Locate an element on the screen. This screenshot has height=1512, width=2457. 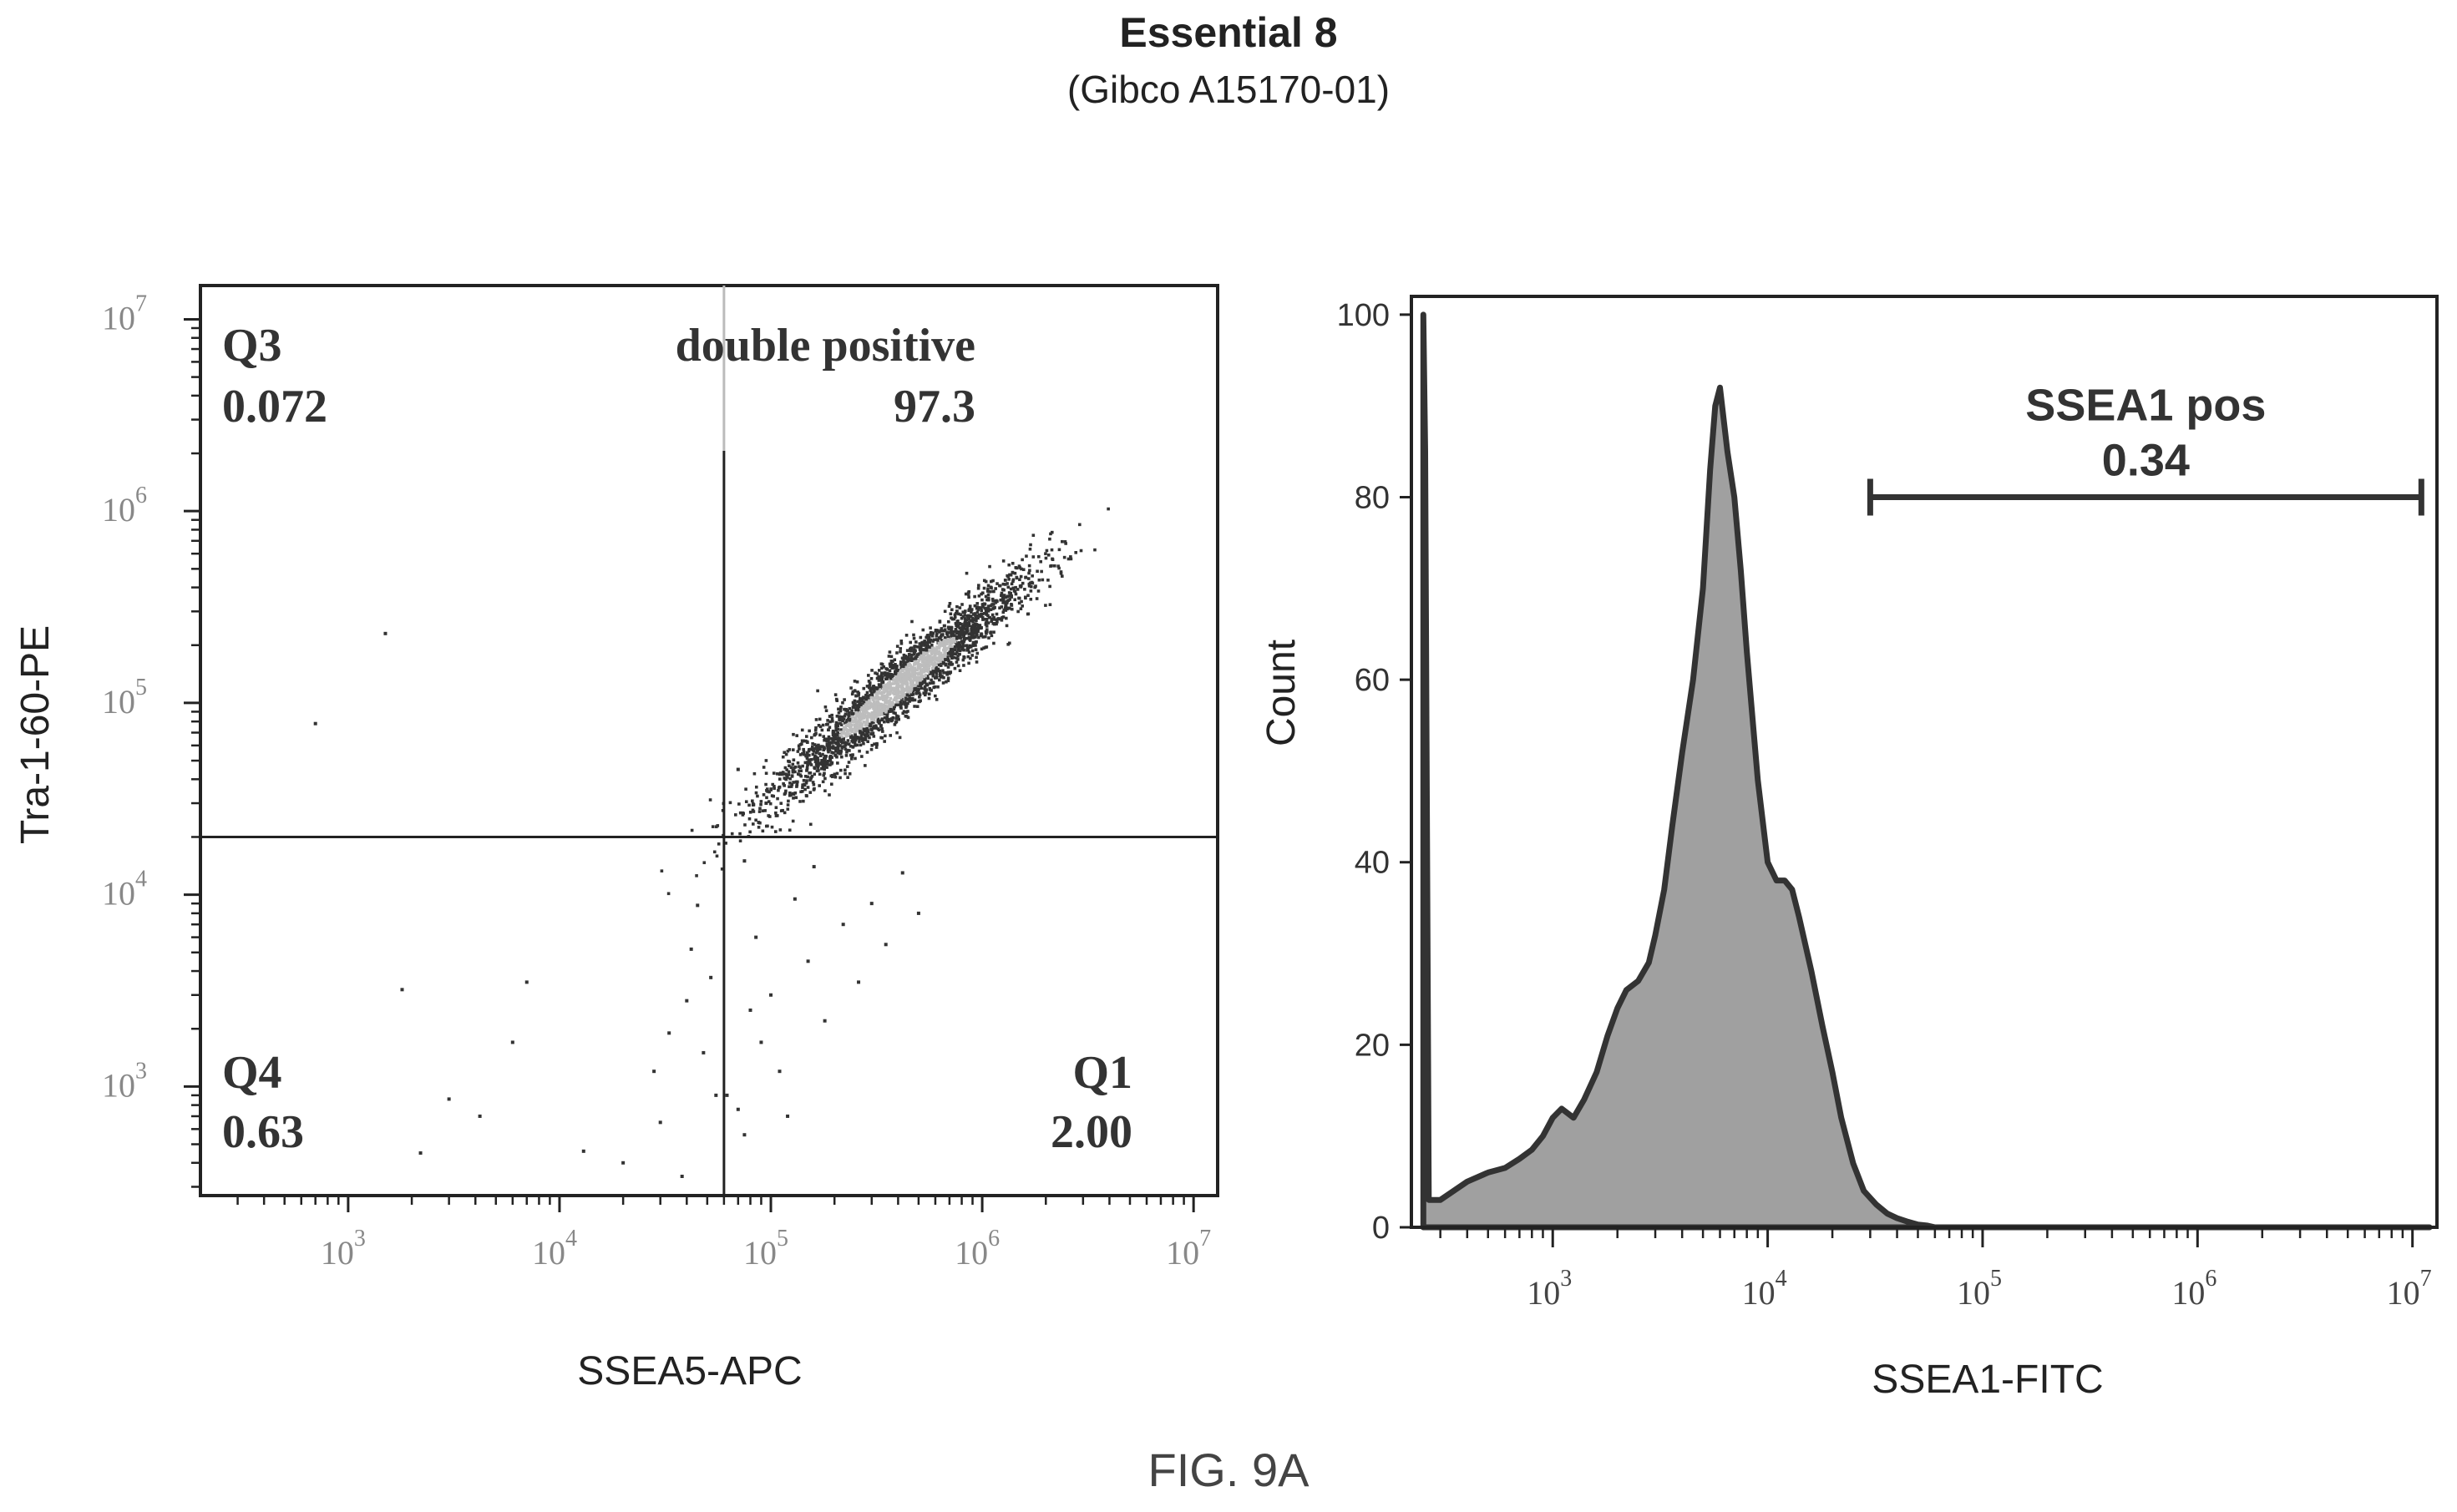
y-tick-label: 10⁴ is located at coordinates (124, 890).